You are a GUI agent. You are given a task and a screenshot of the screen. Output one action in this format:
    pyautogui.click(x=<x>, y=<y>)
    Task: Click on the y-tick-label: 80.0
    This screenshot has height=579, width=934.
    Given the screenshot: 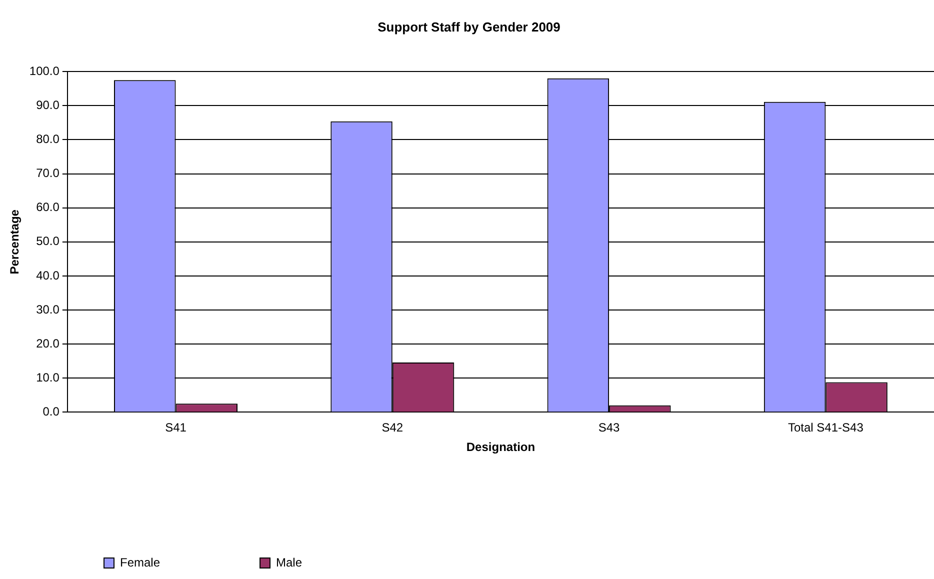 What is the action you would take?
    pyautogui.click(x=48, y=139)
    